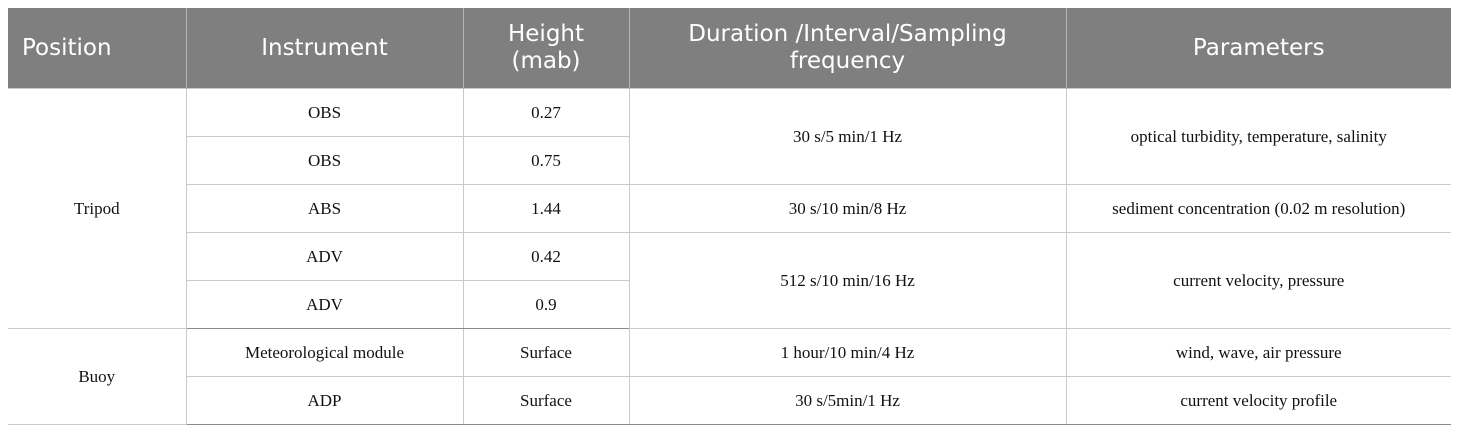  Describe the element at coordinates (545, 304) in the screenshot. I see `height-cell: 0.9` at that location.